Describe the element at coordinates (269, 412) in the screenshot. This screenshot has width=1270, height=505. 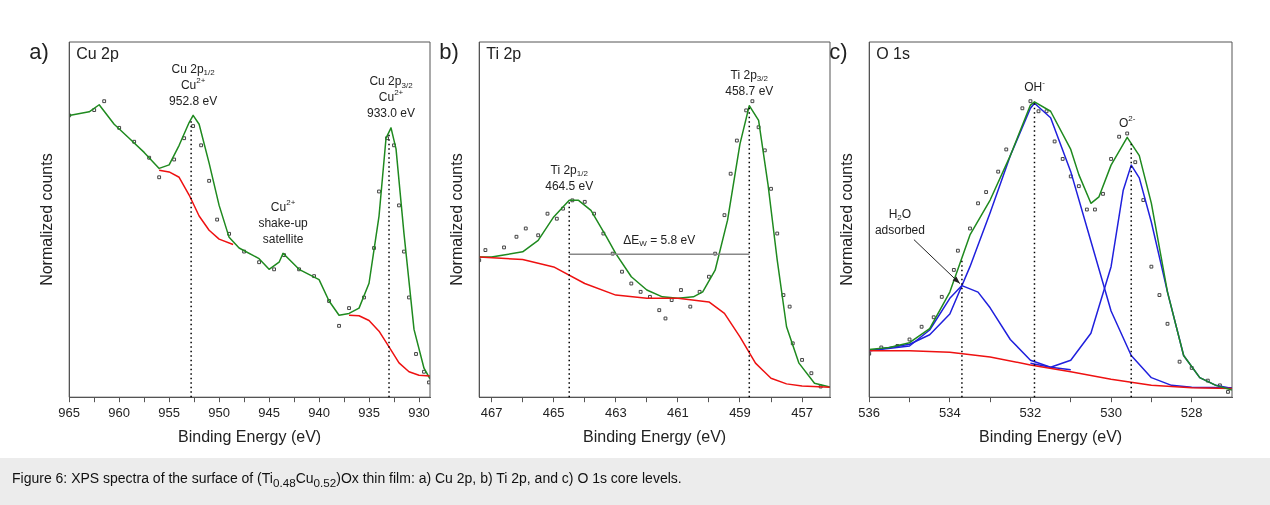
I see `x-tick-label: 945` at that location.